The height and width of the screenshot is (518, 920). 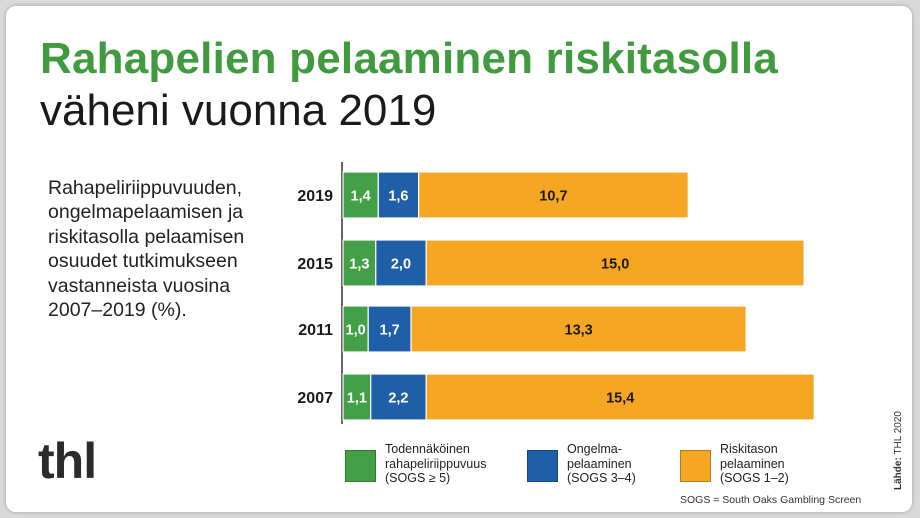 I want to click on source-note: Lähde: THL 2020, so click(x=898, y=450).